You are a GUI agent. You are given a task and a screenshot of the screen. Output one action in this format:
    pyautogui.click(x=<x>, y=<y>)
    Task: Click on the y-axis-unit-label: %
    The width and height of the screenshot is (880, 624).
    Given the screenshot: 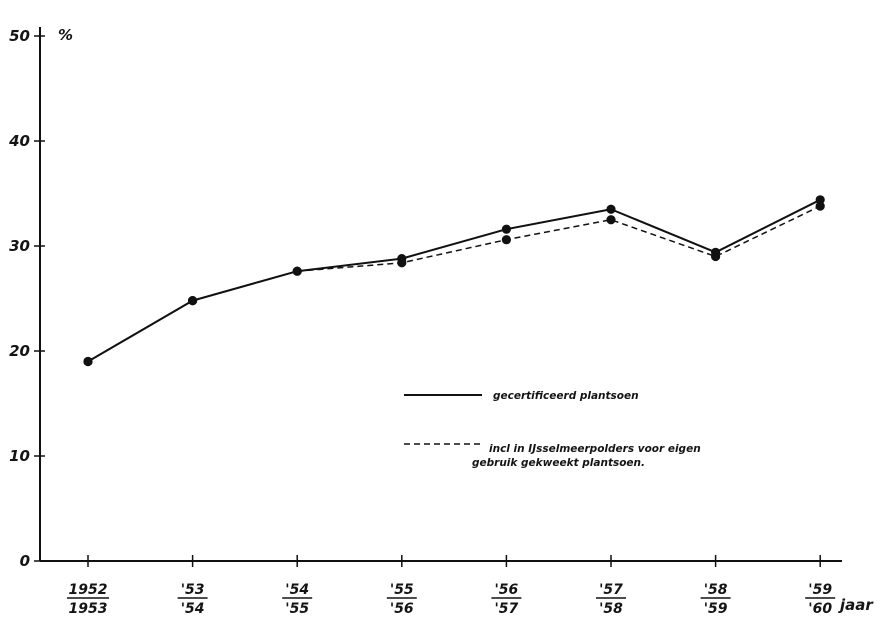 What is the action you would take?
    pyautogui.click(x=65, y=35)
    